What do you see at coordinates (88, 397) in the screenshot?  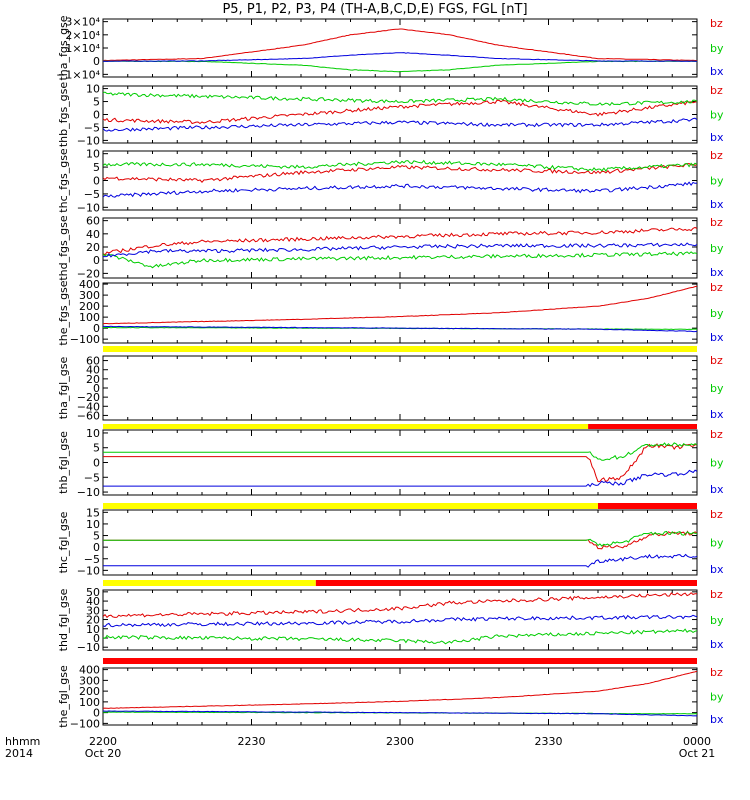 I see `y-tick-label: −20` at bounding box center [88, 397].